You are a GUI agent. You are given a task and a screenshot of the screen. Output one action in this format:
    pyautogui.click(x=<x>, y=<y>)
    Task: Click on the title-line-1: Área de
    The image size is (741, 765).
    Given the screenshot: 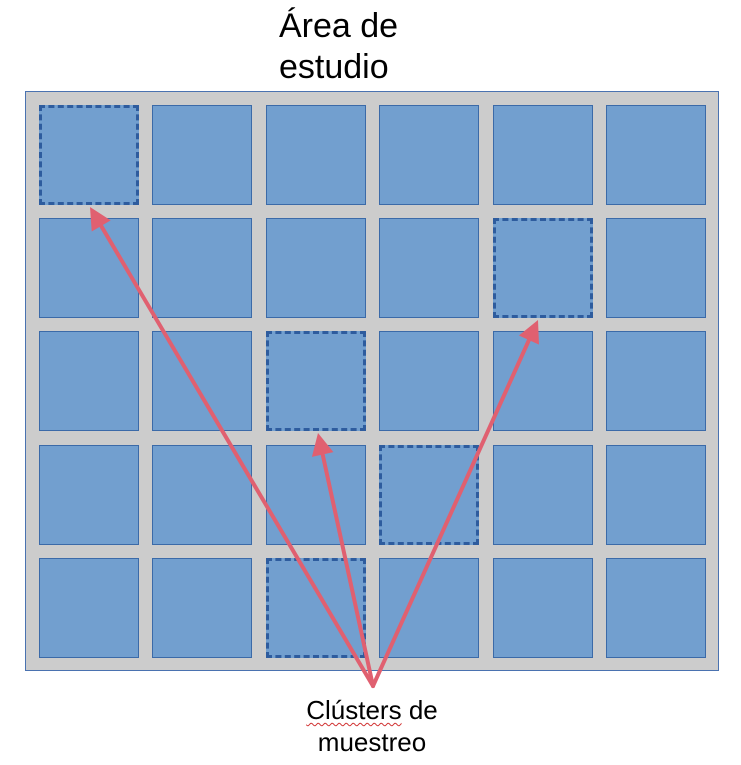 What is the action you would take?
    pyautogui.click(x=339, y=26)
    